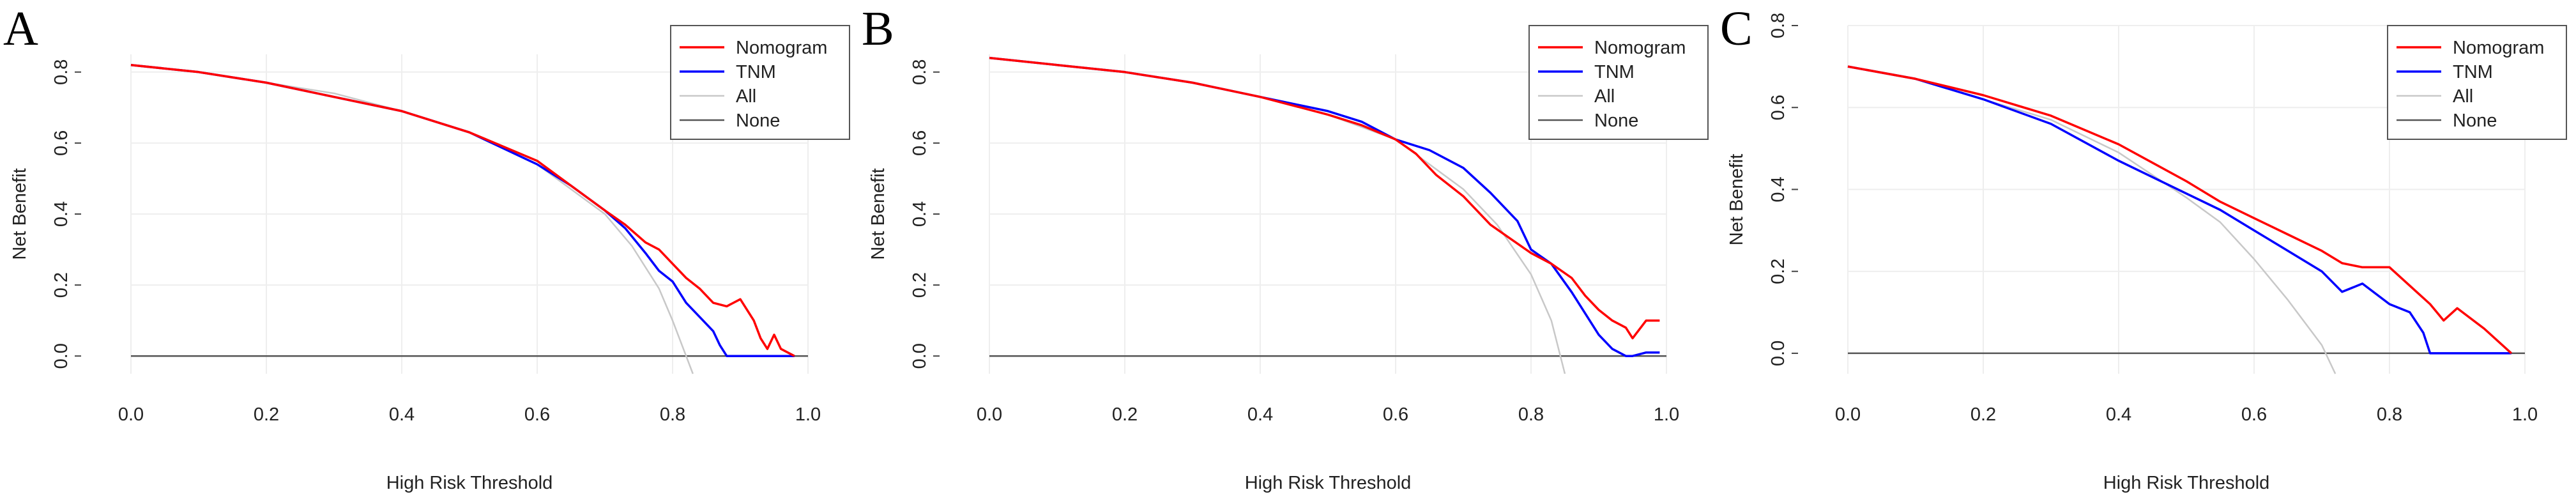 This screenshot has height=499, width=2576. What do you see at coordinates (878, 29) in the screenshot?
I see `panel-label-b: B` at bounding box center [878, 29].